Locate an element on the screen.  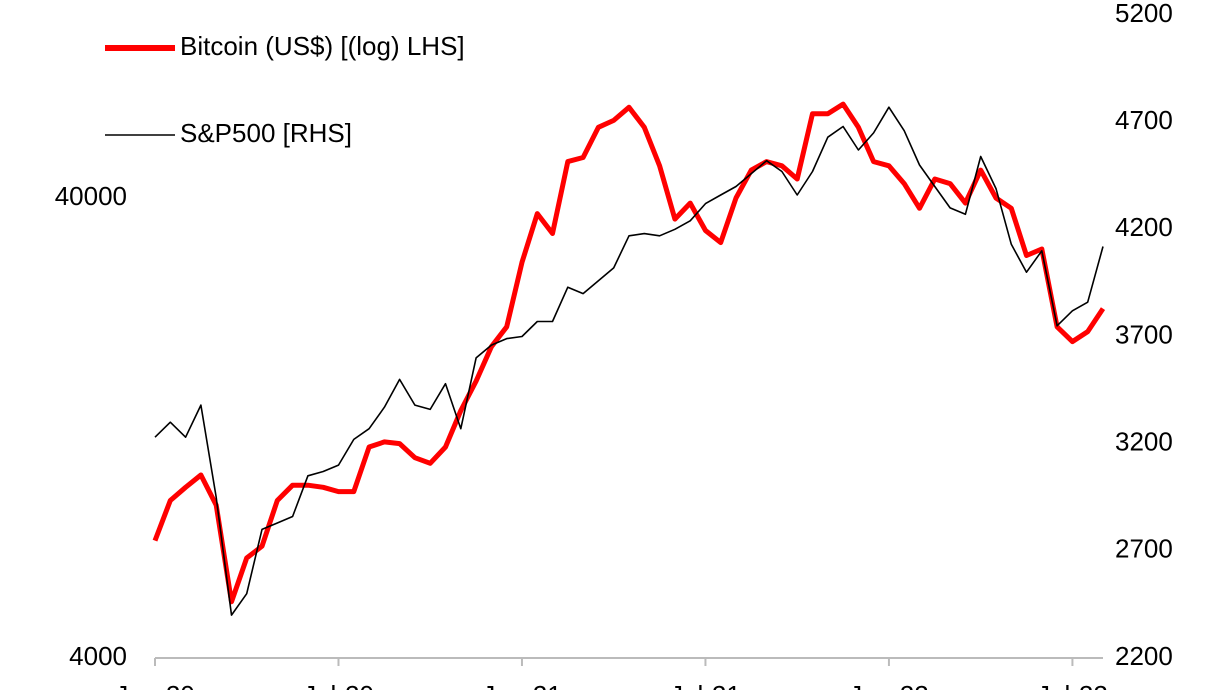
y2-tick-label: 2700 is located at coordinates (1144, 549).